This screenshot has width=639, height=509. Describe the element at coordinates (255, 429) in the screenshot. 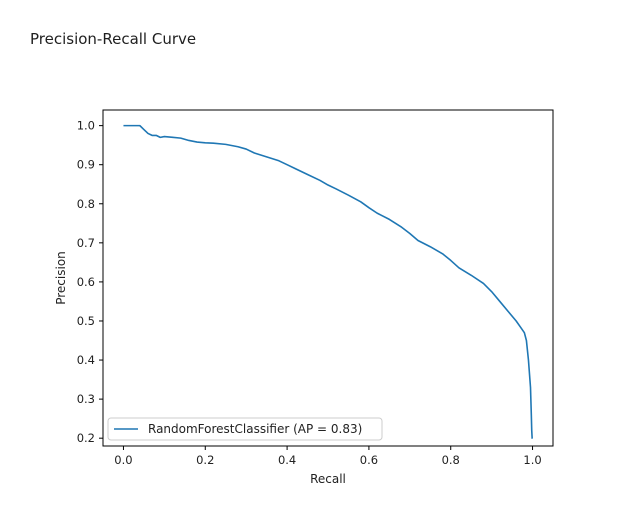

I see `legend-label: RandomForestClassifier (AP = 0.83)` at that location.